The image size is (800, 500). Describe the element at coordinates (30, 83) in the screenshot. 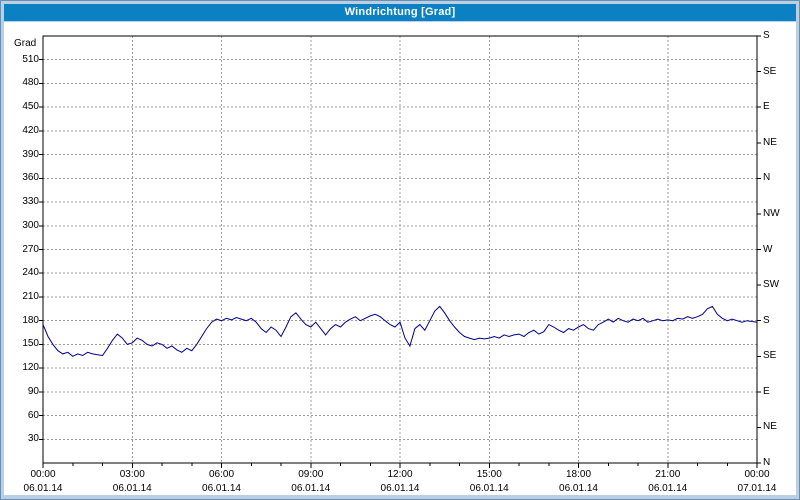

I see `y-tick-label: 480` at that location.